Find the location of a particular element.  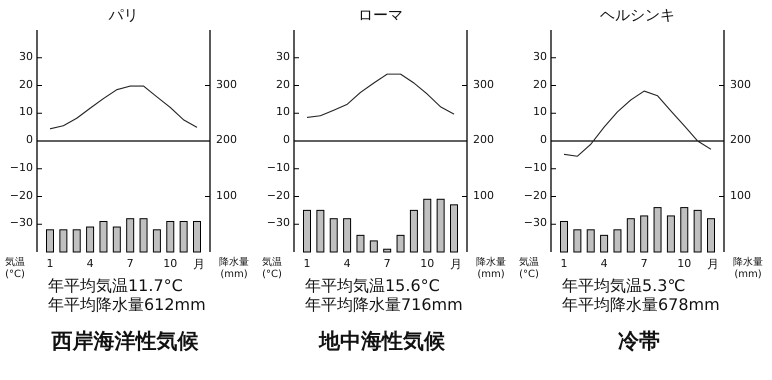

chart-title: パリ is located at coordinates (124, 15).